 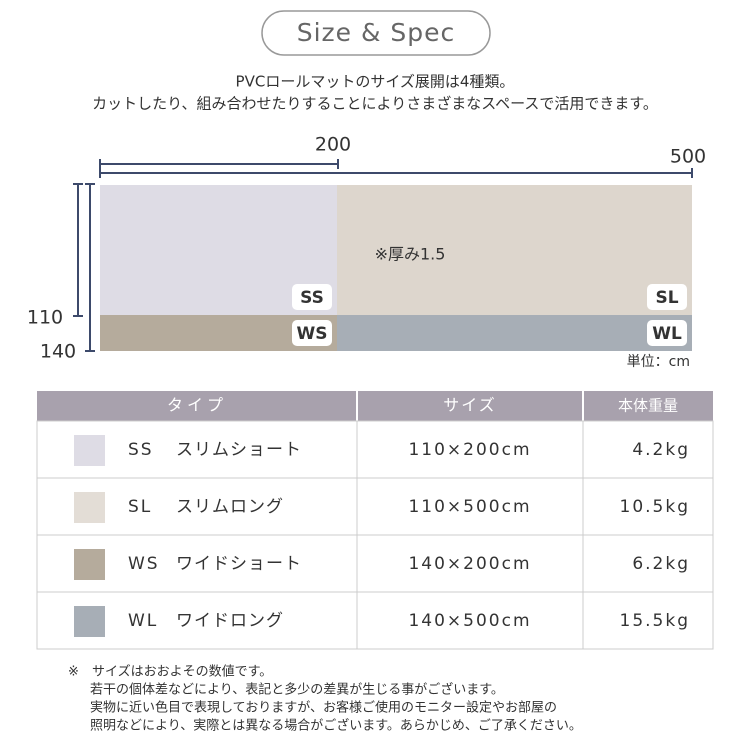 I want to click on note-line: 若干の個体差などにより、表記と多少の差異が生じる事がございます。, so click(x=297, y=690).